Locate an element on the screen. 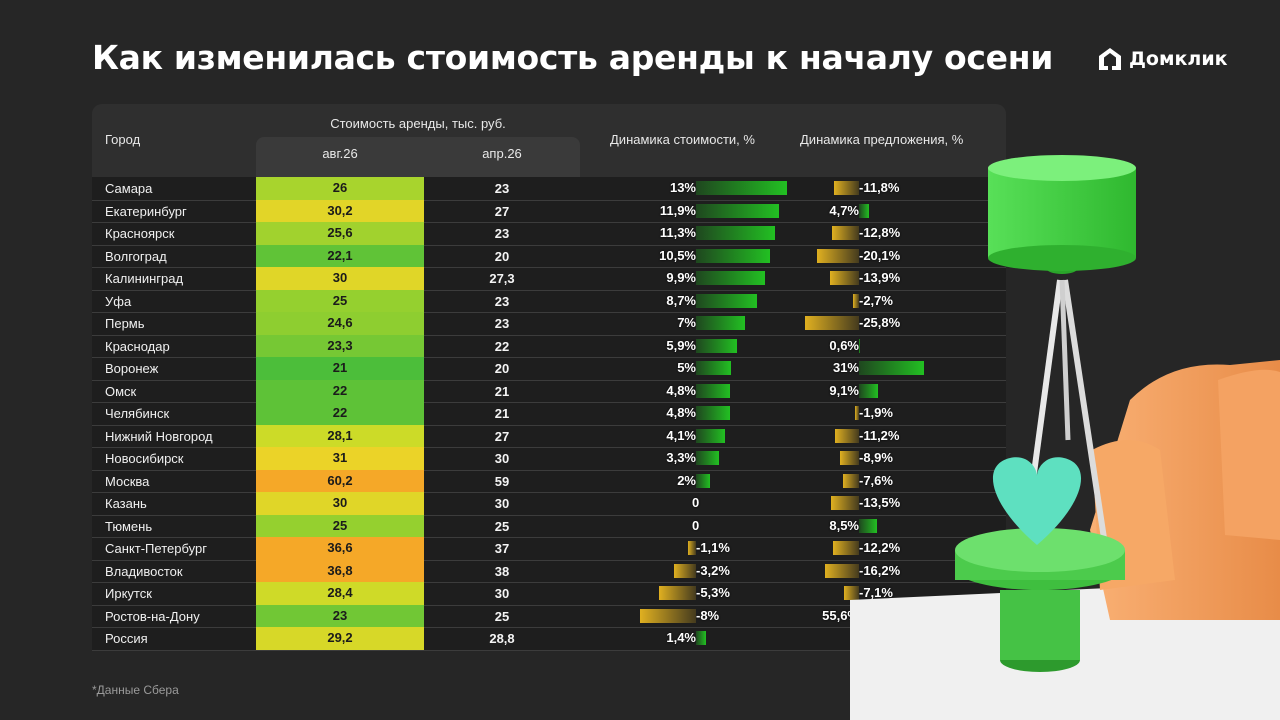  header-apr: апр.26 is located at coordinates (502, 153).